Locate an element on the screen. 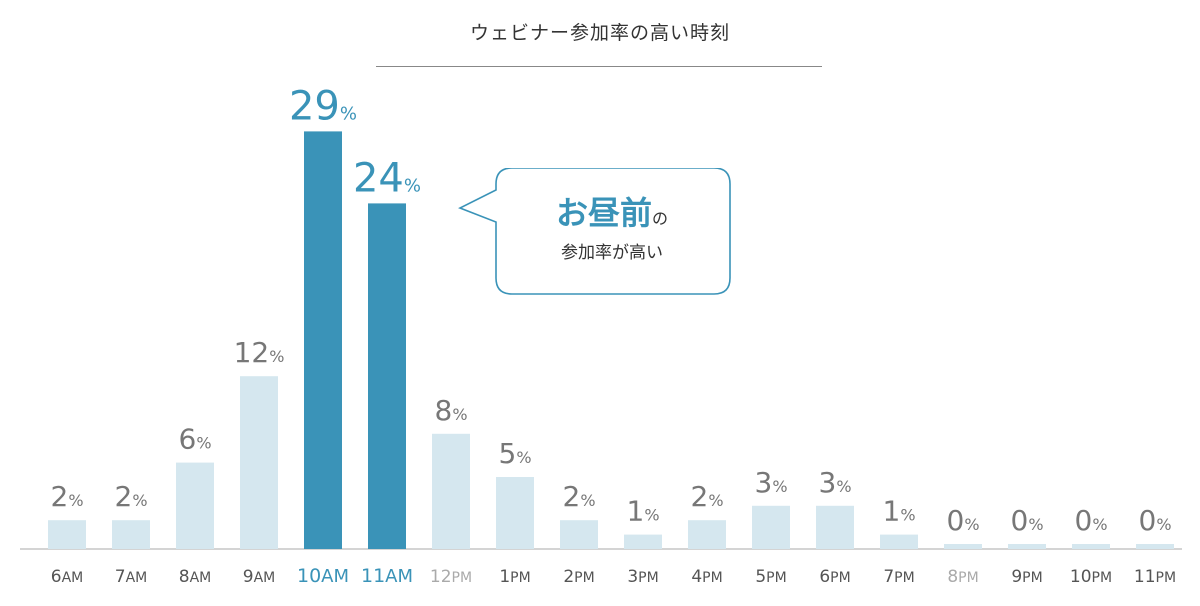 The height and width of the screenshot is (606, 1200). data-label-4pm: 2% is located at coordinates (706, 496).